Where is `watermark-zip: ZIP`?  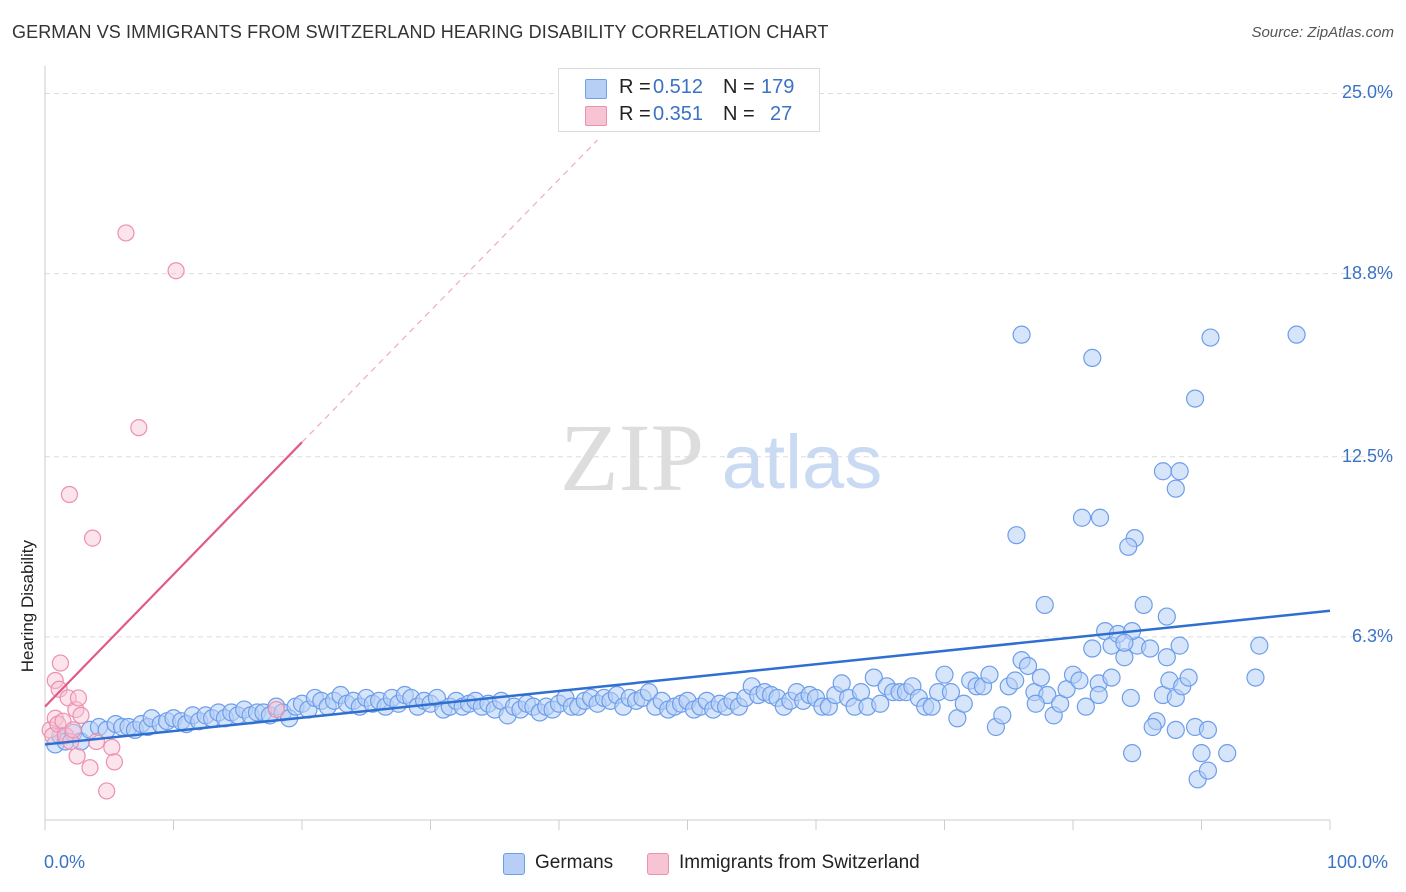 watermark-zip: ZIP is located at coordinates (632, 457).